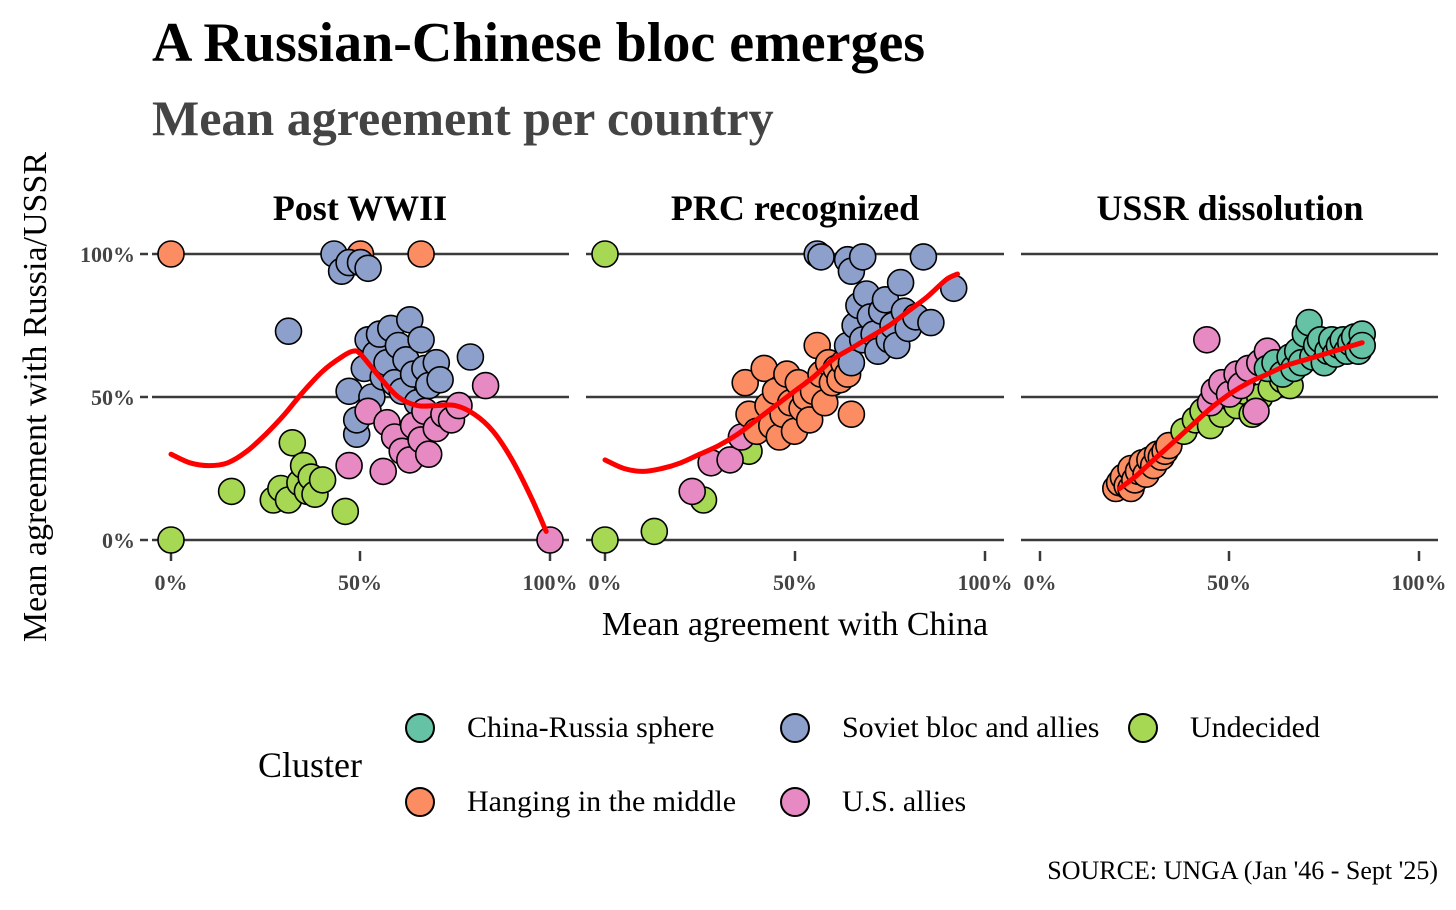 Image resolution: width=1456 pixels, height=910 pixels. I want to click on panel-post-wwii: Post WWII 0% 50% 100%, so click(365, 391).